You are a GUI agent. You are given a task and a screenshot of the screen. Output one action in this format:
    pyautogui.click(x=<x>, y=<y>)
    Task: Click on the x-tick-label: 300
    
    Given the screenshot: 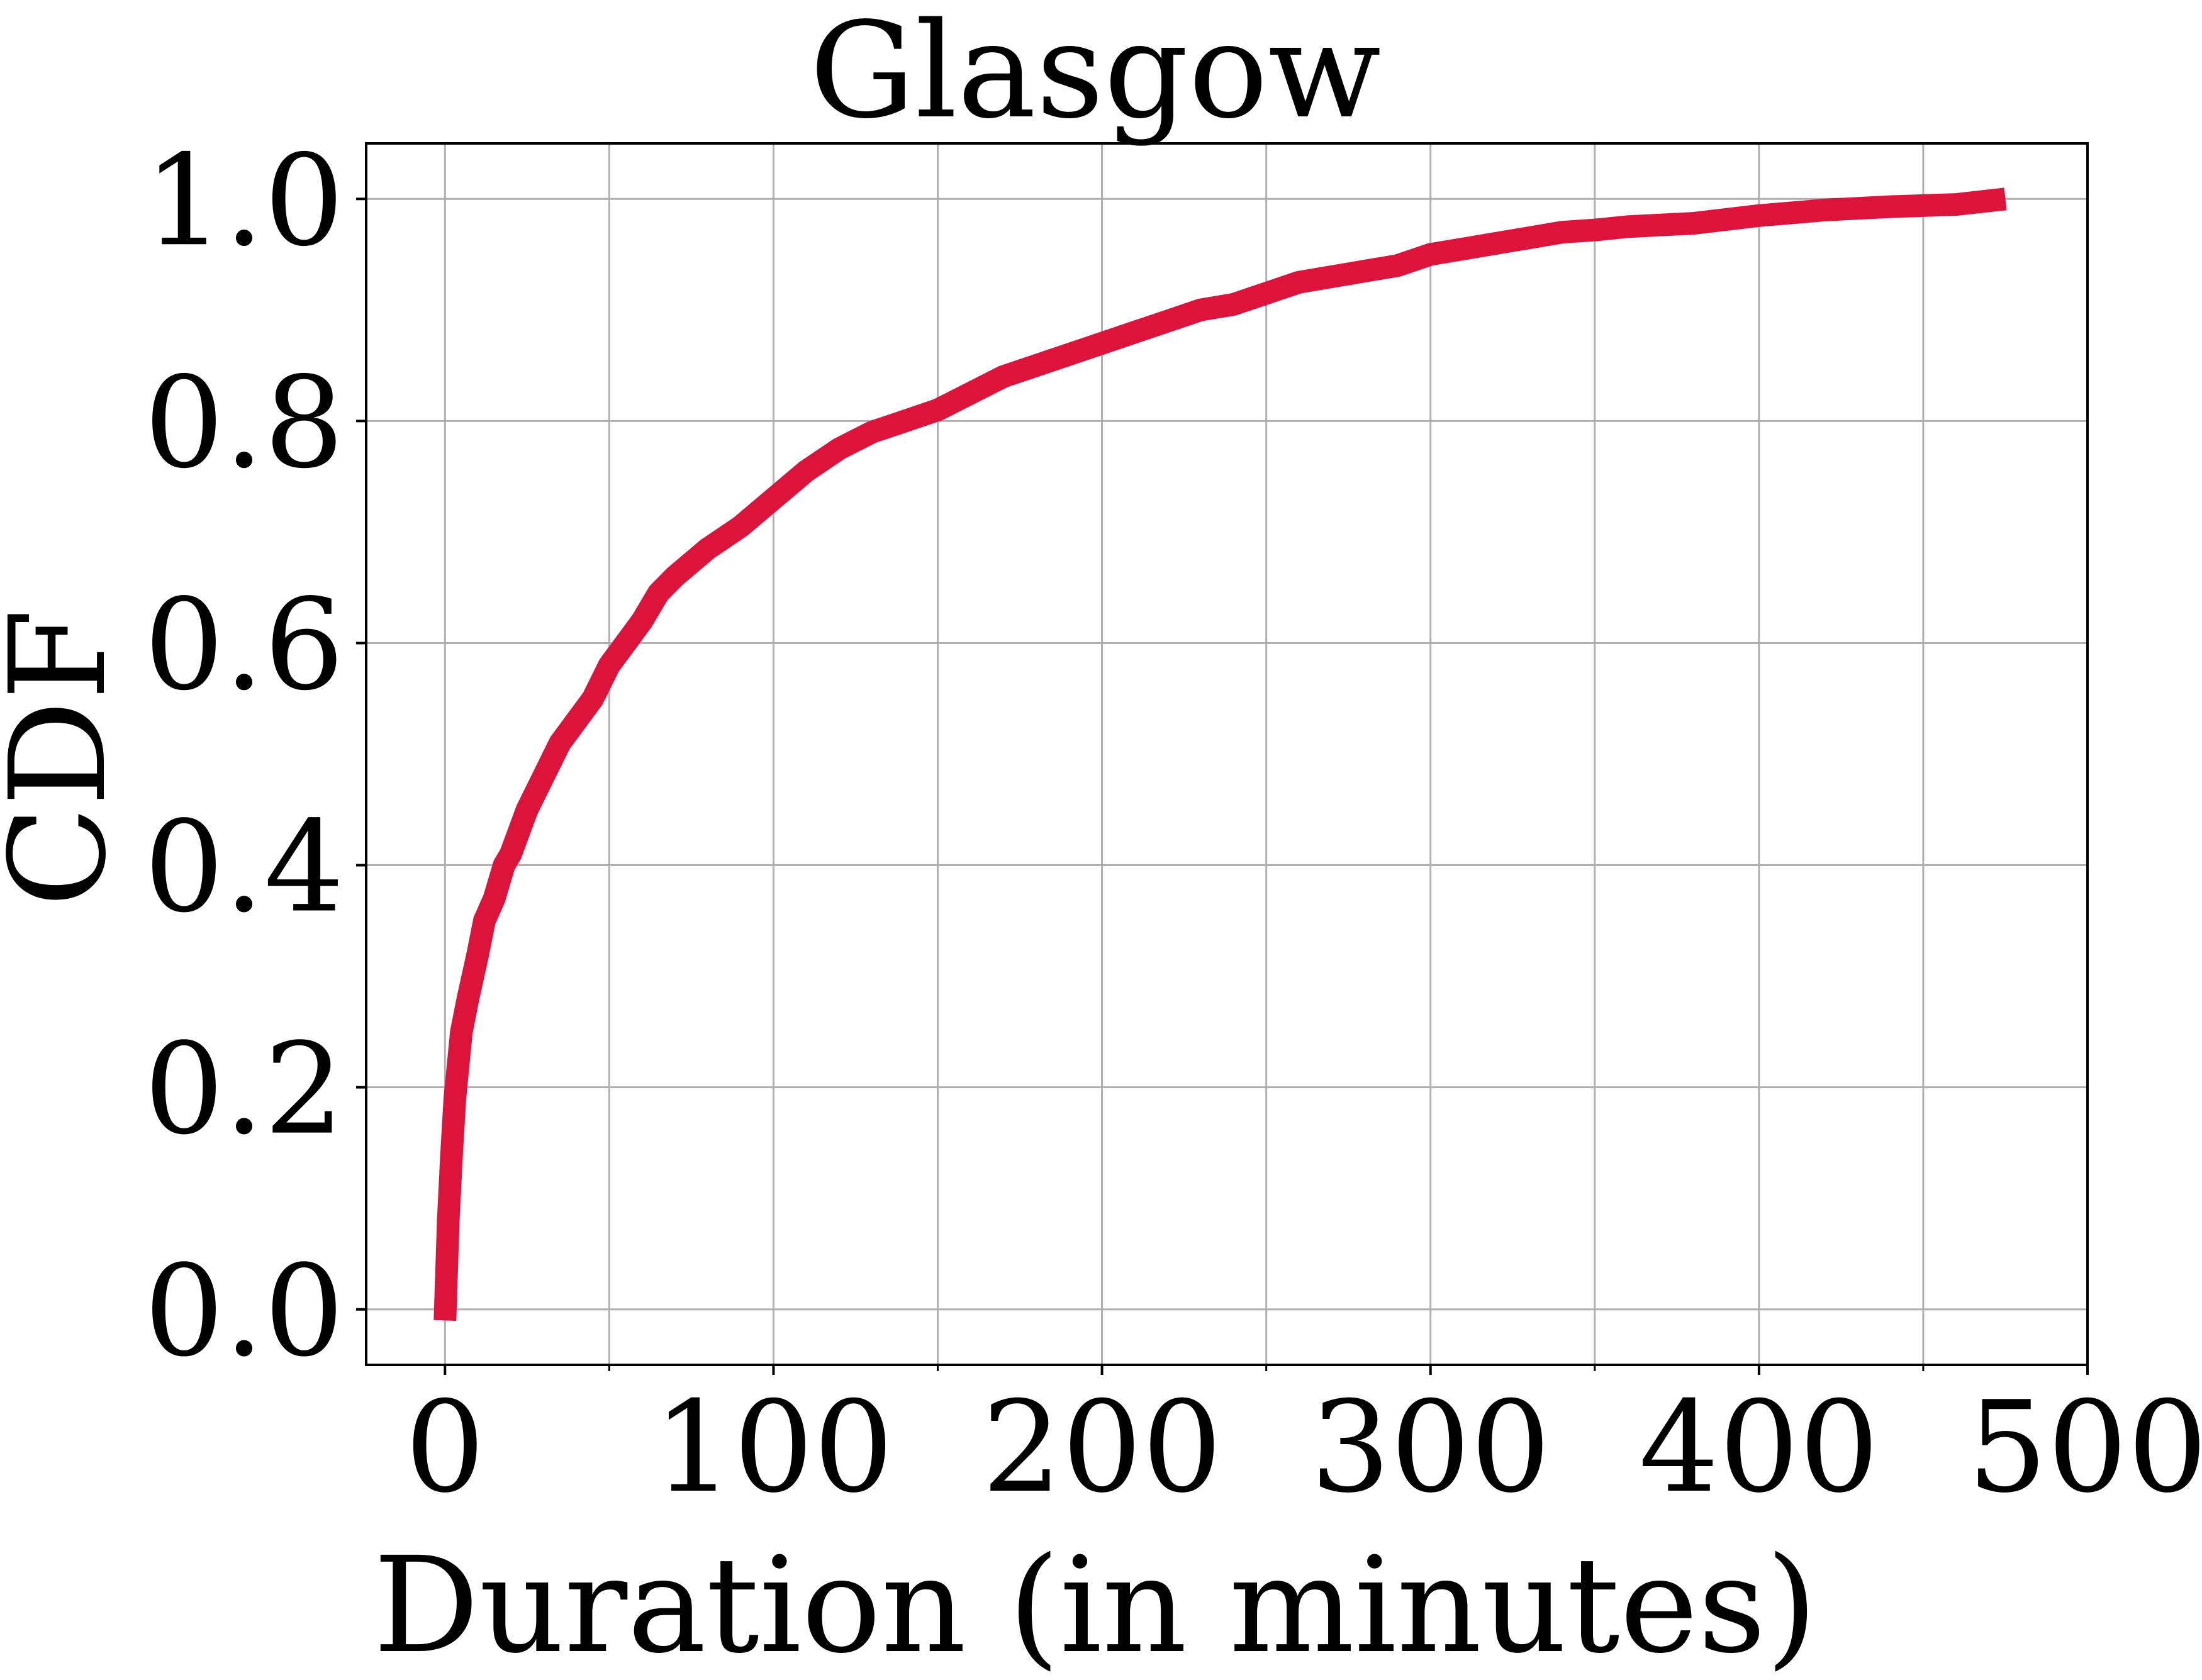 What is the action you would take?
    pyautogui.click(x=1431, y=1447)
    